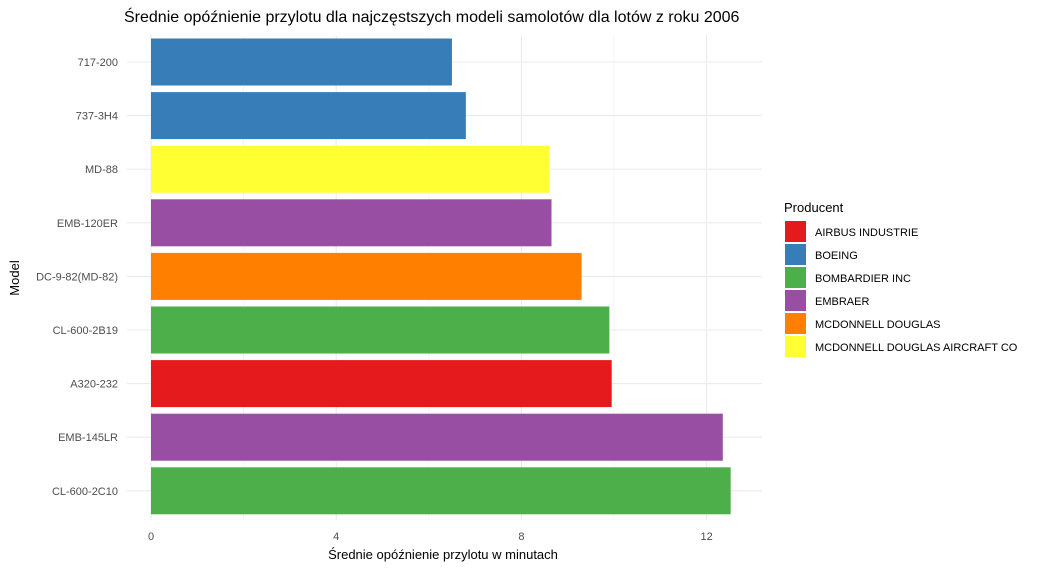  What do you see at coordinates (87, 224) in the screenshot?
I see `y-tick-label: EMB-120ER` at bounding box center [87, 224].